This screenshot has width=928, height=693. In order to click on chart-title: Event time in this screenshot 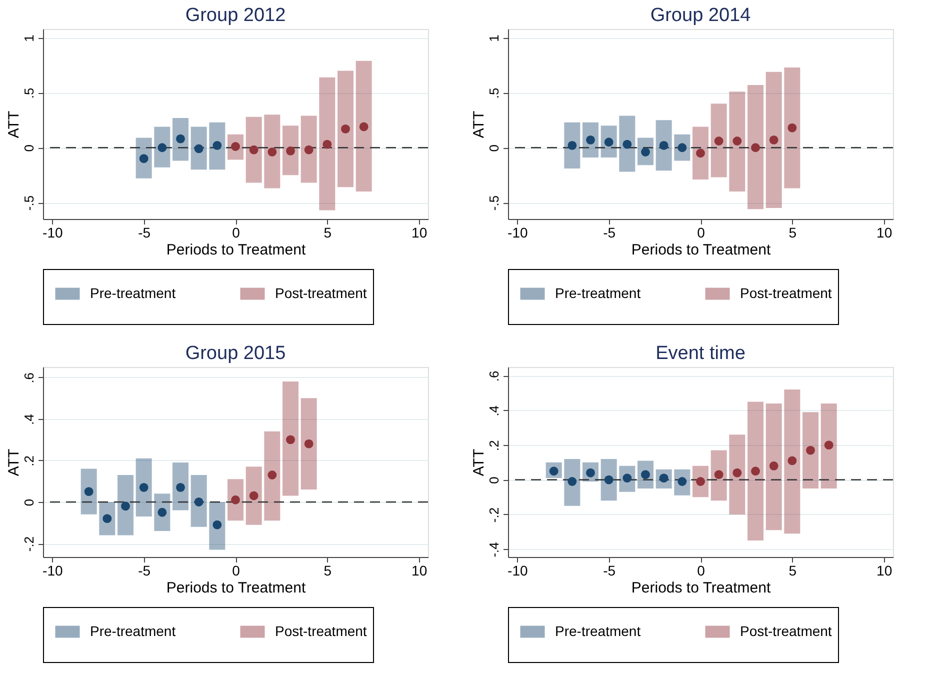, I will do `click(701, 353)`.